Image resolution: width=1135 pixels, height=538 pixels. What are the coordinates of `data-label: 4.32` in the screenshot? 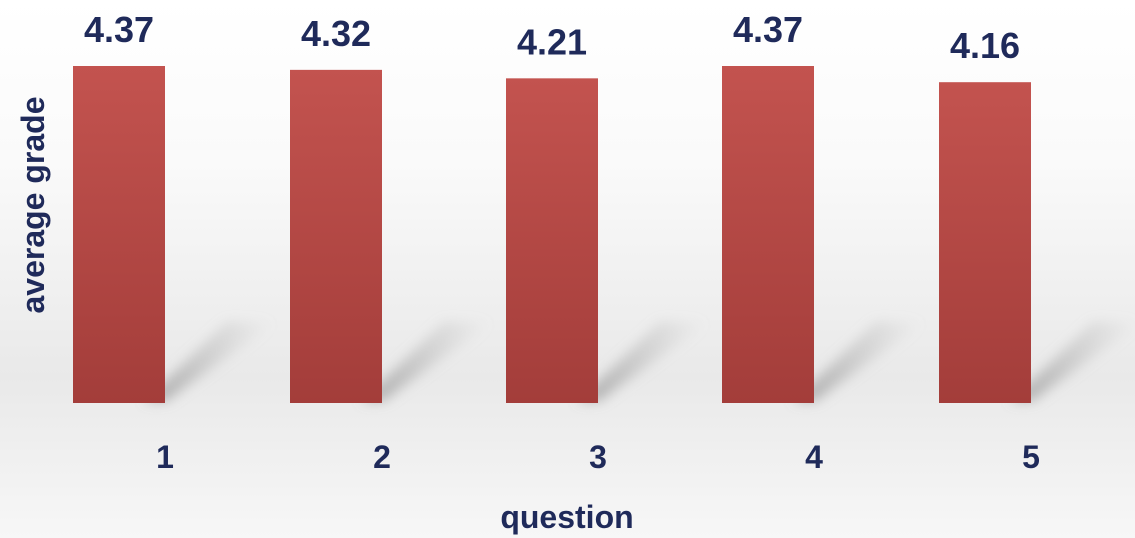 It's located at (336, 33).